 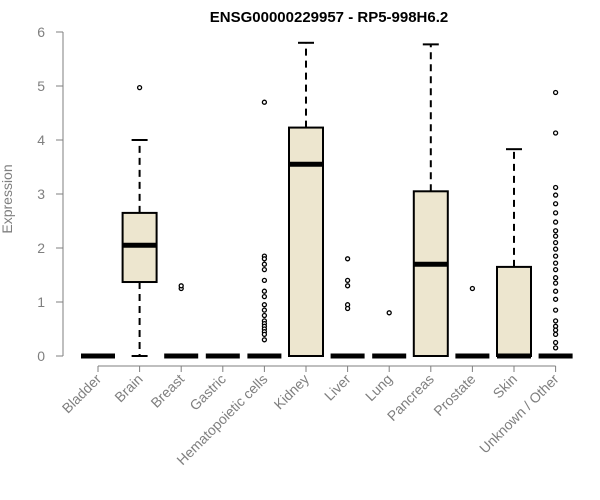 I want to click on y-tick-label: 2, so click(x=41, y=248).